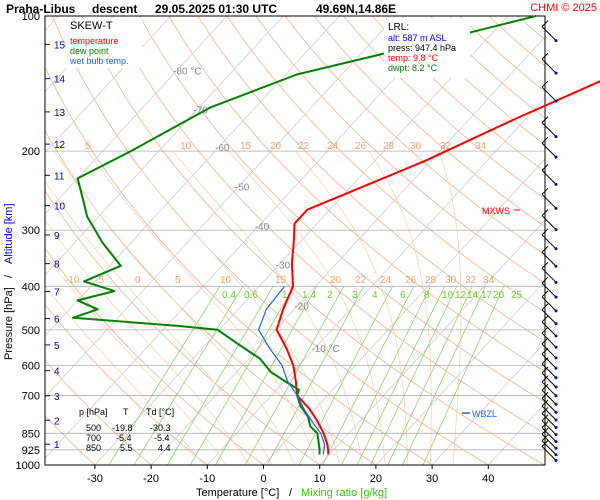 This screenshot has height=500, width=600. I want to click on lrl-alt: alt: 587 m ASL, so click(417, 38).